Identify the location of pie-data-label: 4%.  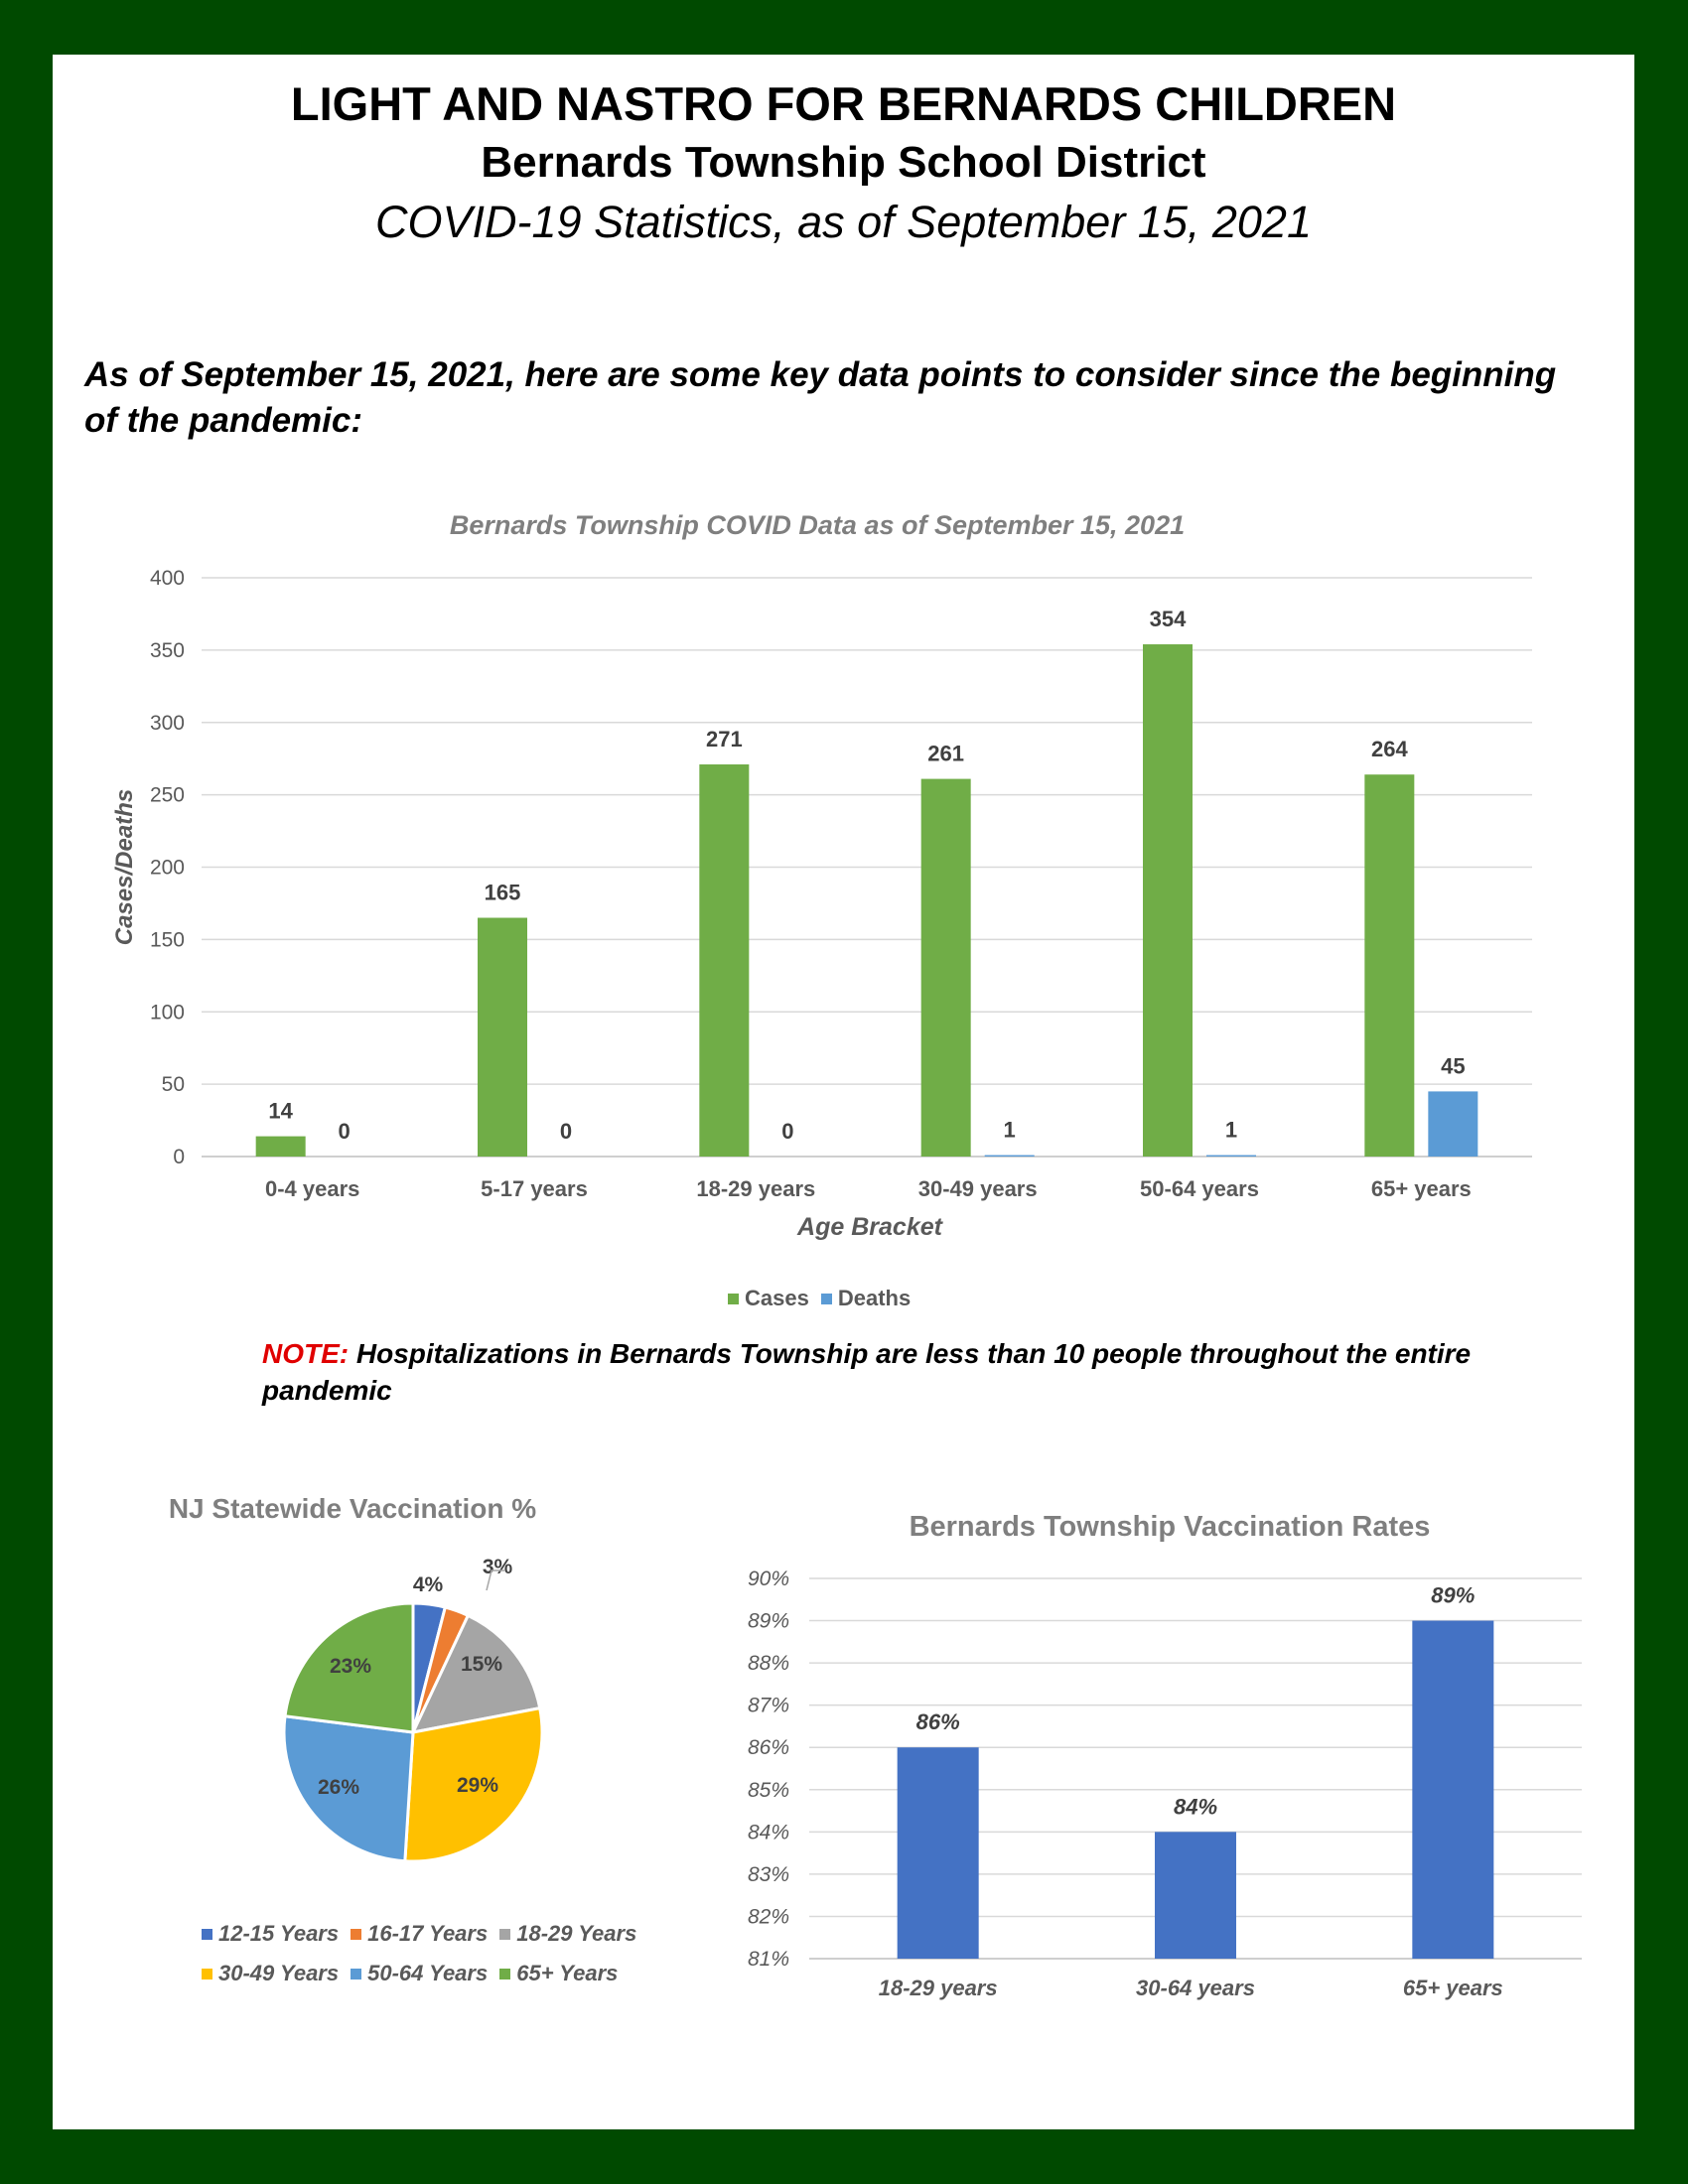
(428, 1584).